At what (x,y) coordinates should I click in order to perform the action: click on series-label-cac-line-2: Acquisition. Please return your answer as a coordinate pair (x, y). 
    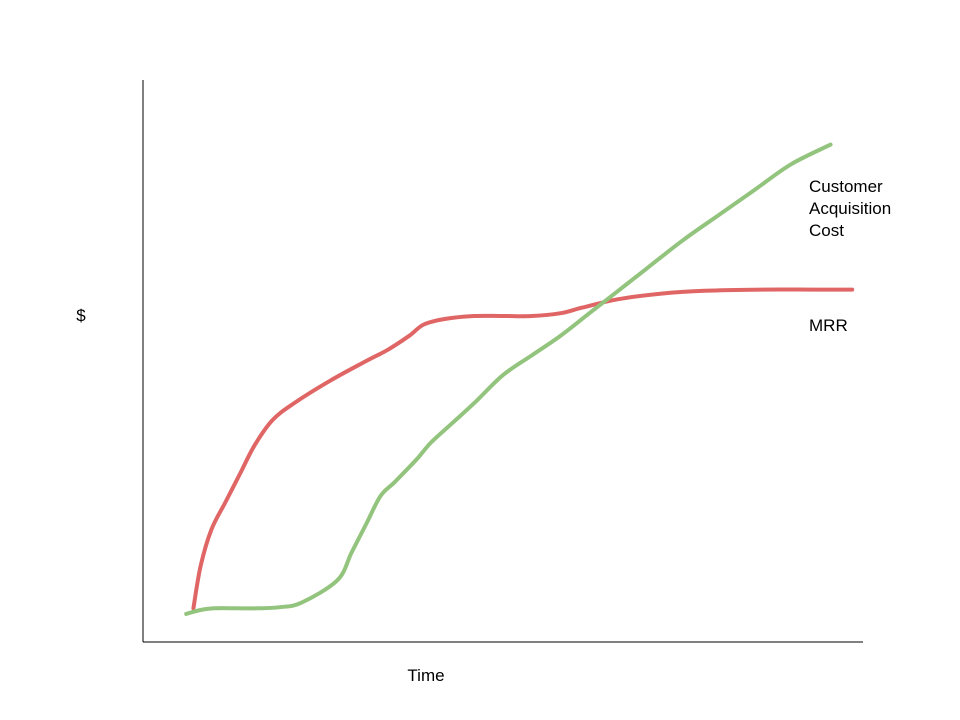
    Looking at the image, I should click on (850, 208).